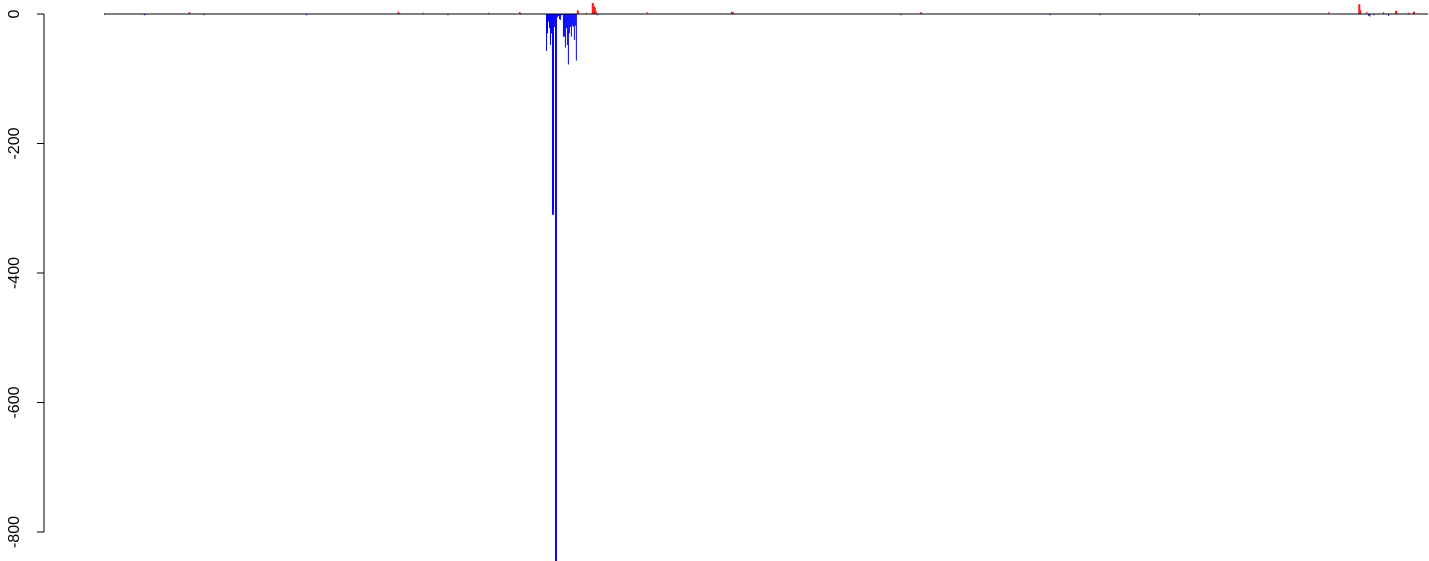 The image size is (1429, 561). What do you see at coordinates (14, 143) in the screenshot?
I see `y-tick-label-1: -200` at bounding box center [14, 143].